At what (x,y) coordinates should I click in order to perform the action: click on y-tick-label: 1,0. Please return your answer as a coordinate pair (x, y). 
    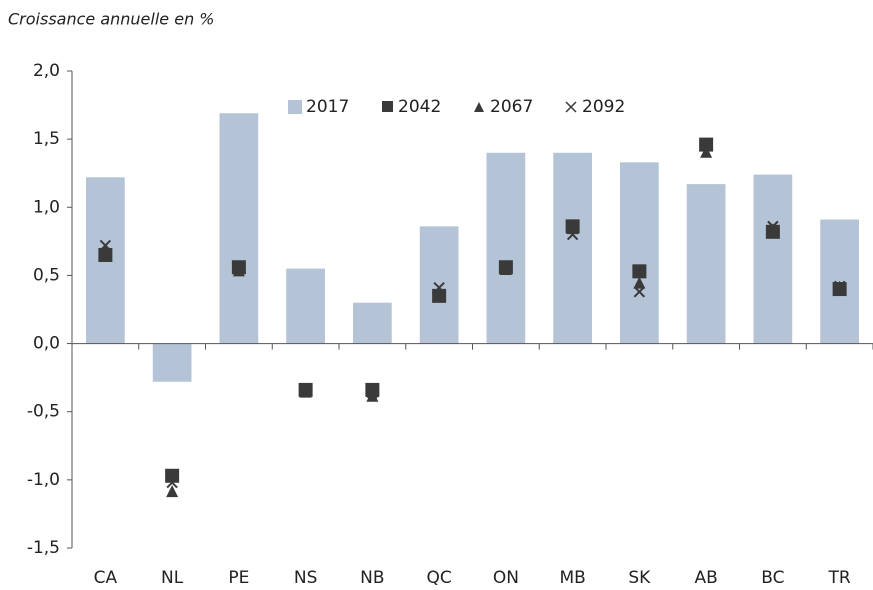
    Looking at the image, I should click on (46, 207).